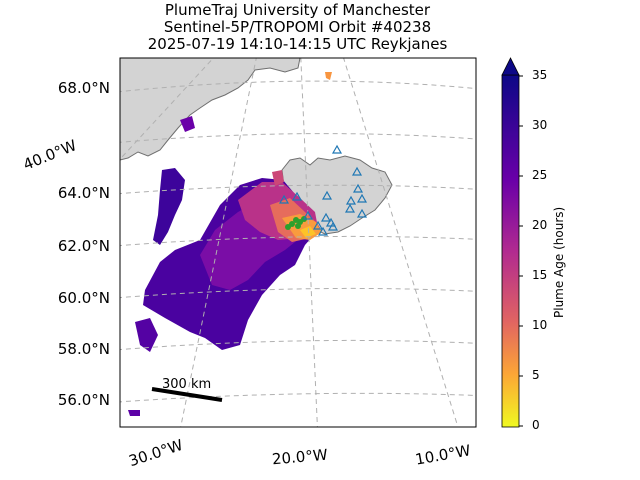 Image resolution: width=640 pixels, height=480 pixels. What do you see at coordinates (323, 190) in the screenshot?
I see `volcano-markers` at bounding box center [323, 190].